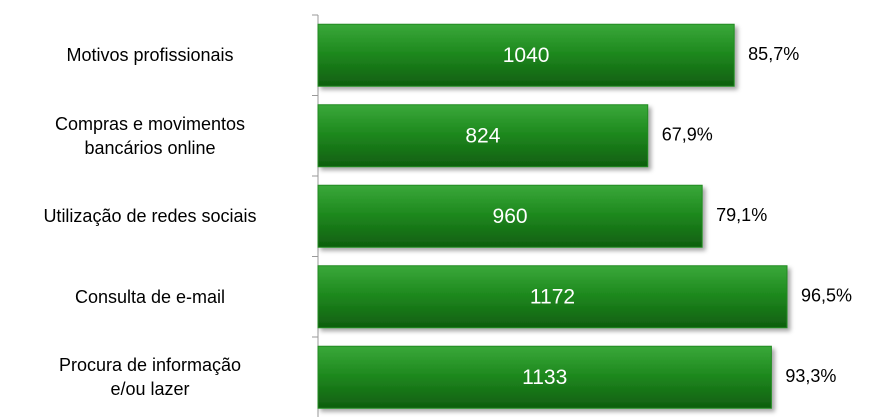 The image size is (869, 417). Describe the element at coordinates (150, 216) in the screenshot. I see `category-label: Utilização de redes sociais` at that location.